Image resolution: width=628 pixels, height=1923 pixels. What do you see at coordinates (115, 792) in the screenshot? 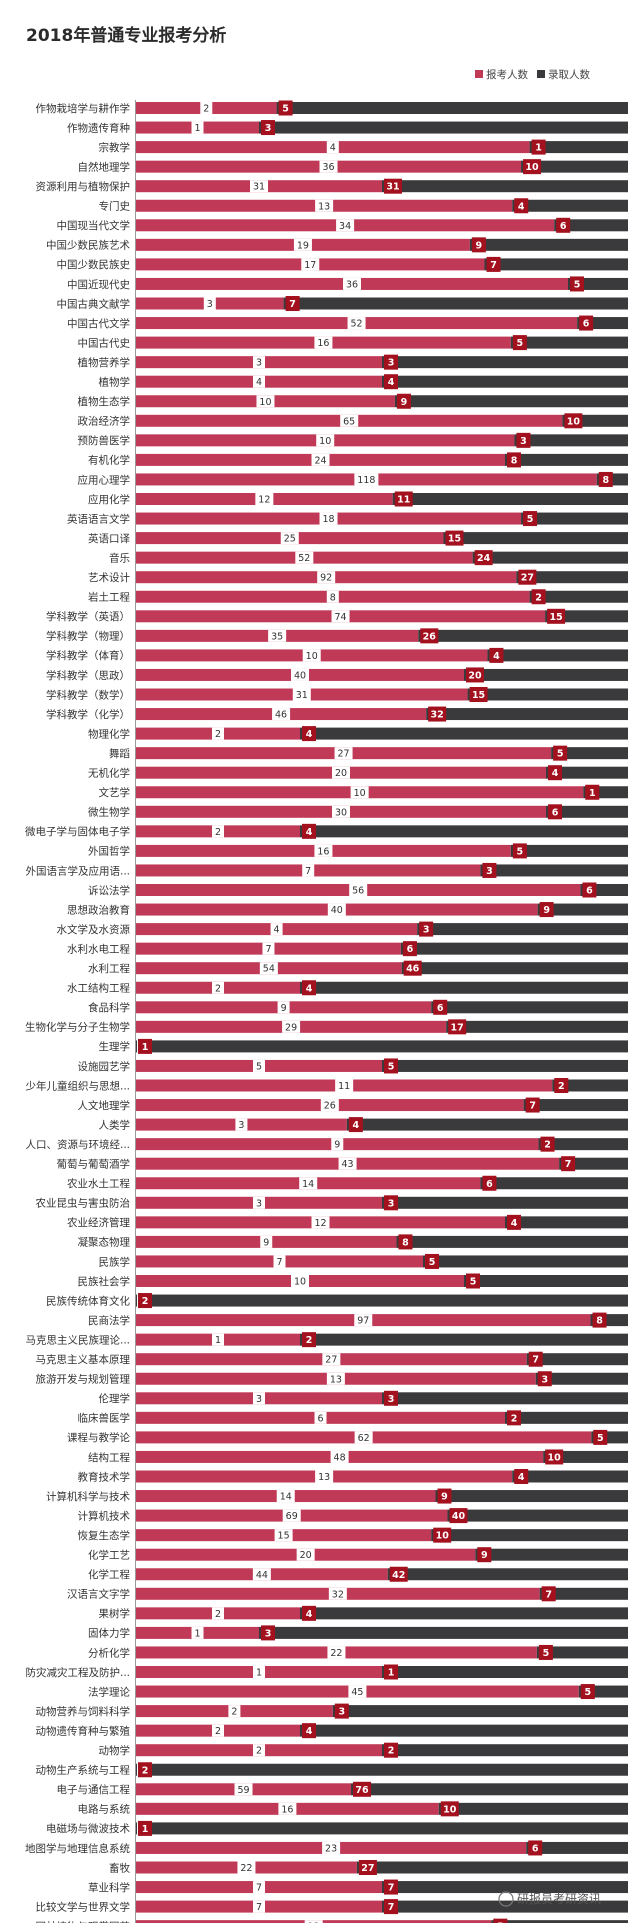
I see `category-label: 文艺学` at bounding box center [115, 792].